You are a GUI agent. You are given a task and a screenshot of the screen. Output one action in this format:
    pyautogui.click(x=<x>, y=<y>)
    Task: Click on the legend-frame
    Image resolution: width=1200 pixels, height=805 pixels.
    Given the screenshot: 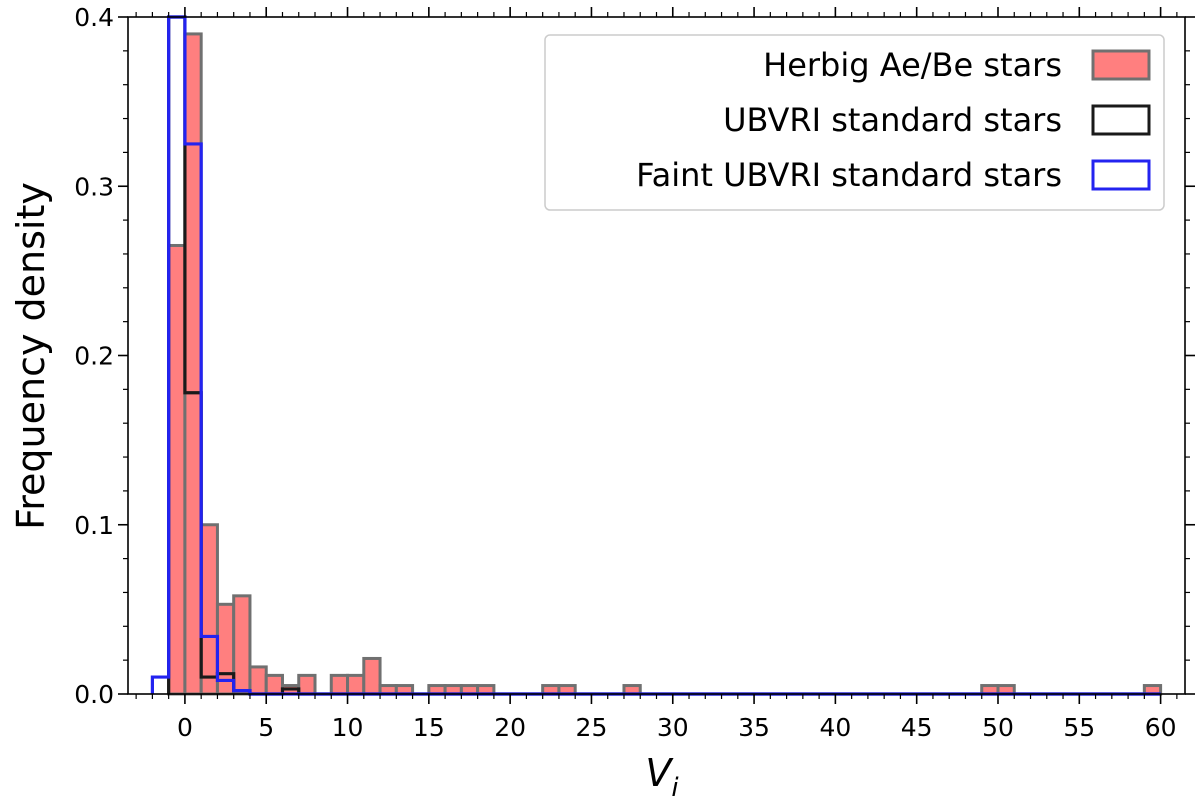 What is the action you would take?
    pyautogui.click(x=854, y=122)
    